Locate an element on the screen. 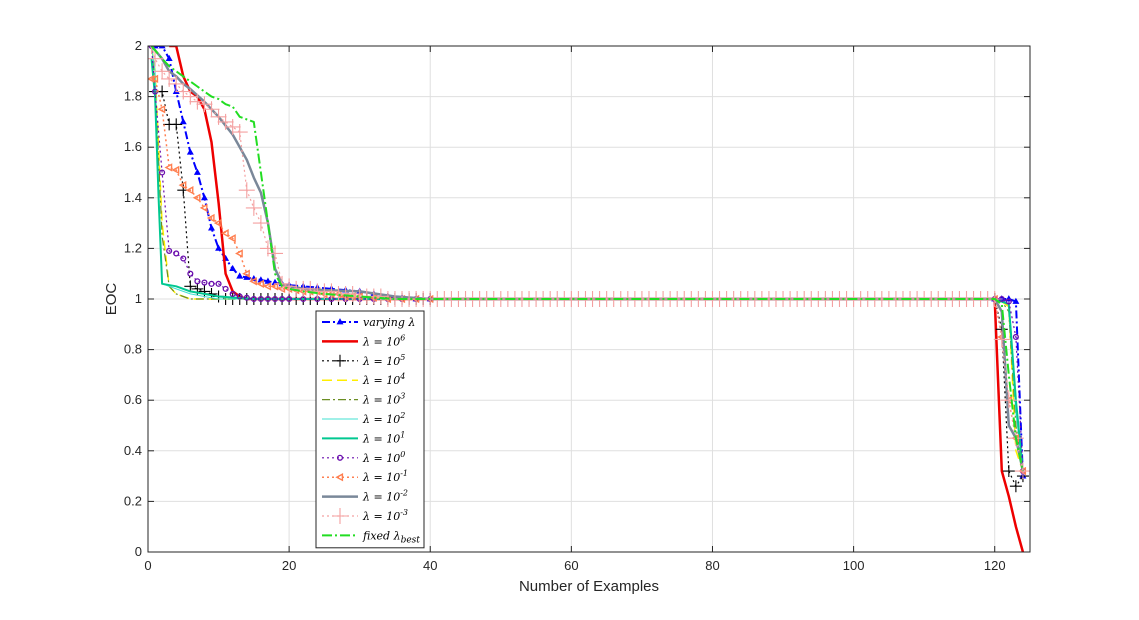 The height and width of the screenshot is (620, 1139). legend-label-base: varying is located at coordinates (385, 322).